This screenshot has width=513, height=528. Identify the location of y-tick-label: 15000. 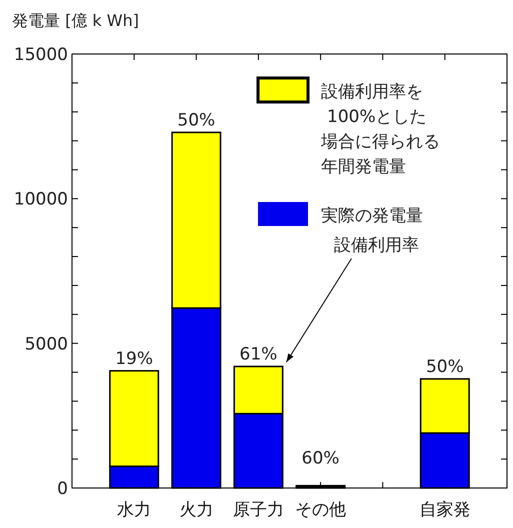
(41, 55).